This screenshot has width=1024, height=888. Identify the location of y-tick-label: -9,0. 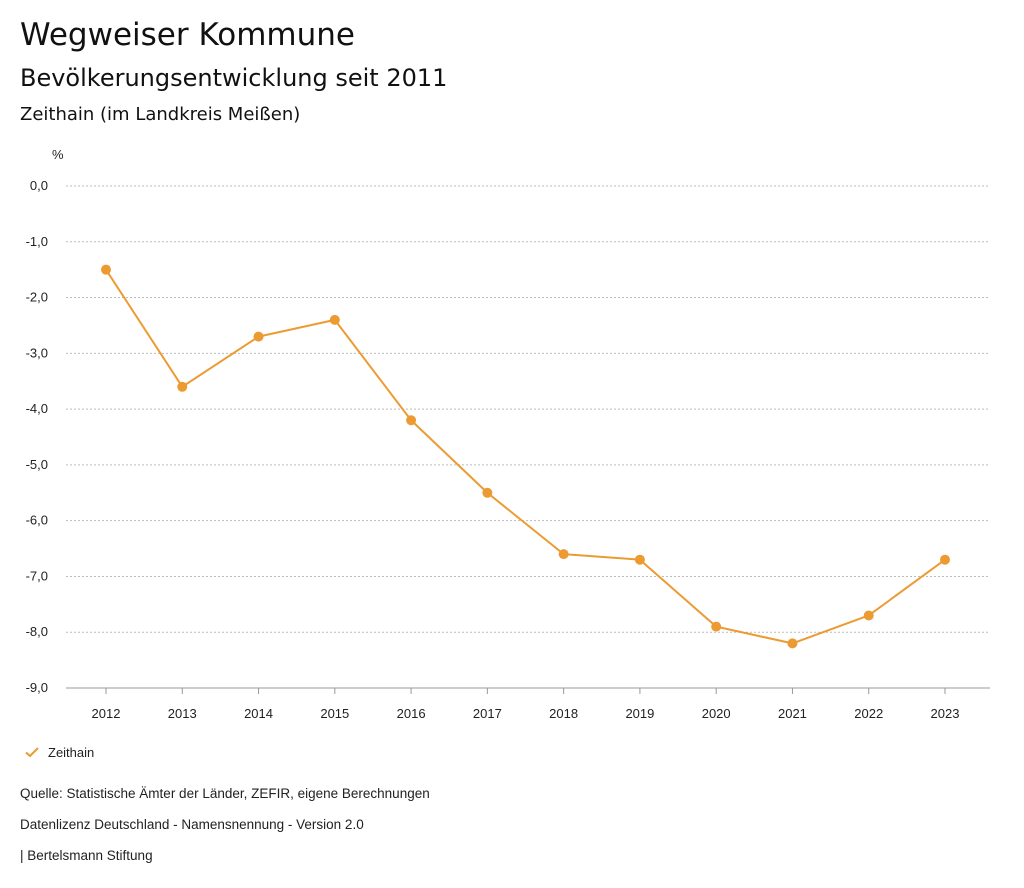
(37, 687).